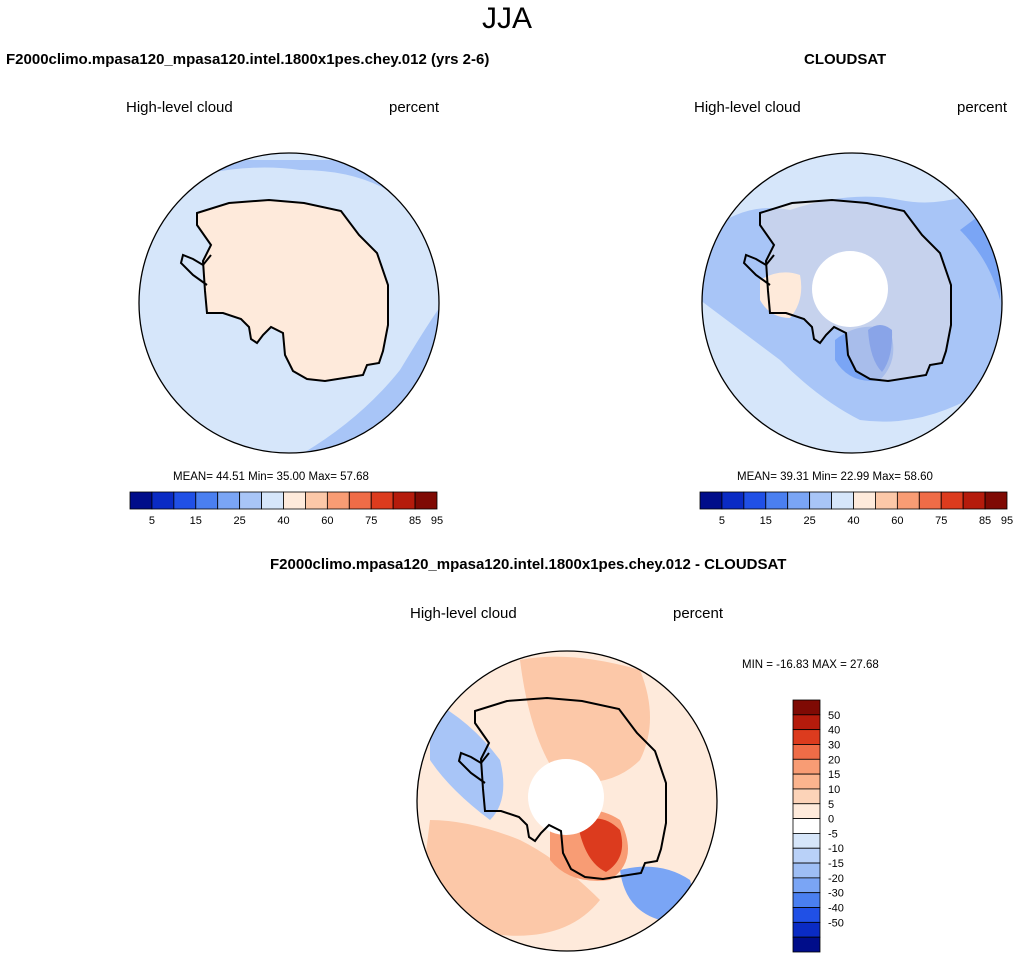 The width and height of the screenshot is (1014, 961). What do you see at coordinates (747, 107) in the screenshot?
I see `panel-2-variable: High-level cloud` at bounding box center [747, 107].